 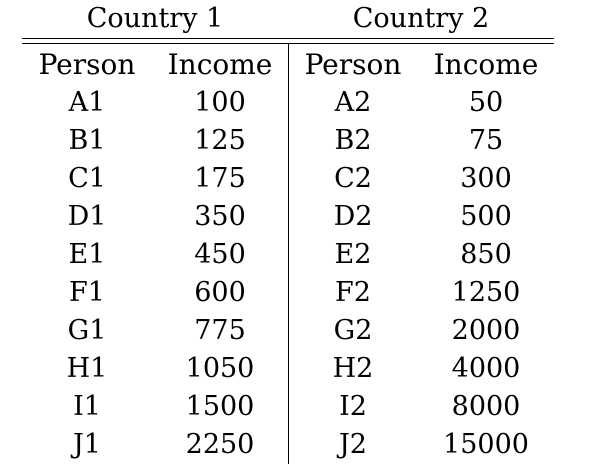 I want to click on income-cell: 300, so click(x=486, y=178).